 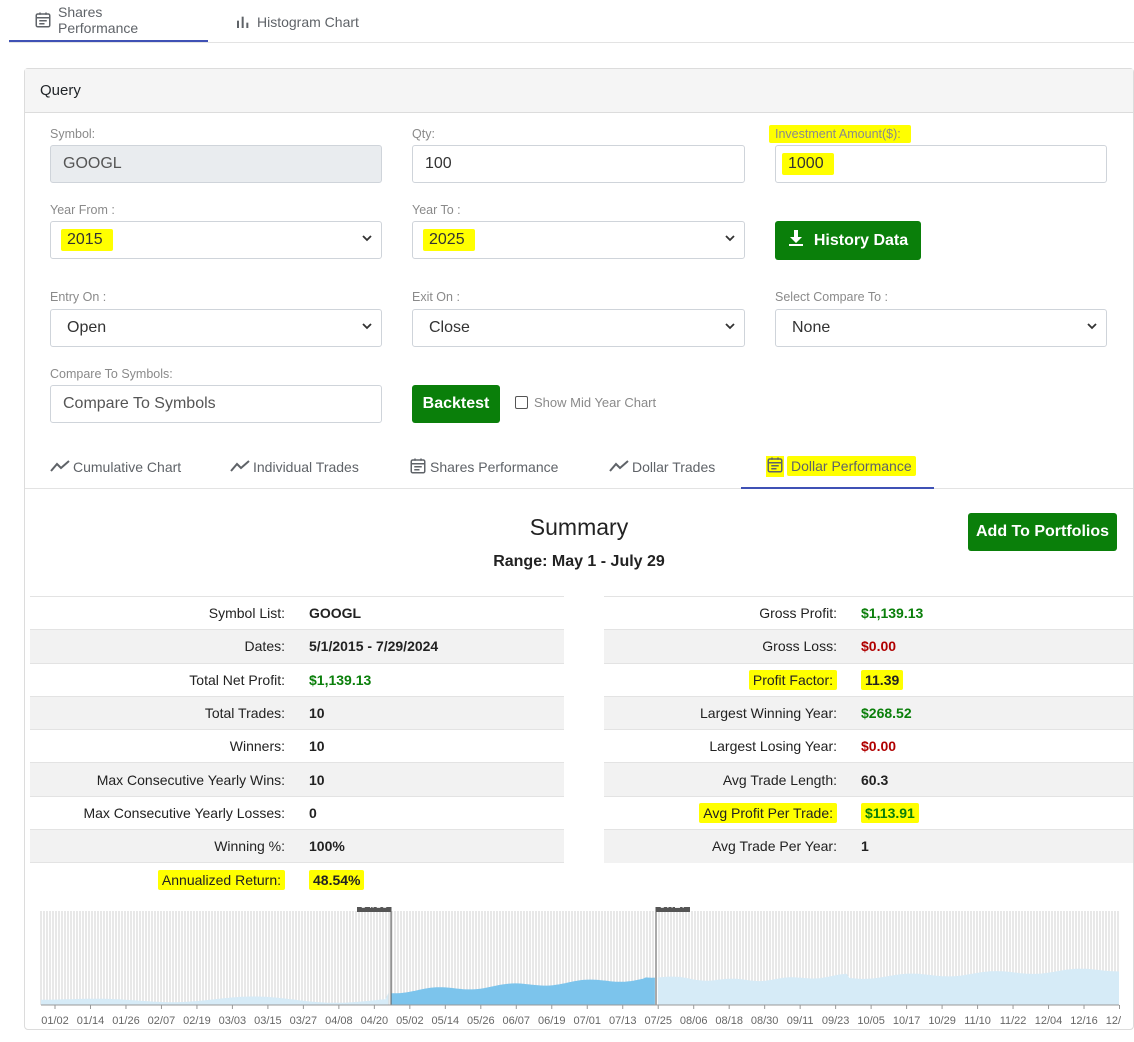 What do you see at coordinates (216, 404) in the screenshot?
I see `compare-symbols-input: Compare To Symbols` at bounding box center [216, 404].